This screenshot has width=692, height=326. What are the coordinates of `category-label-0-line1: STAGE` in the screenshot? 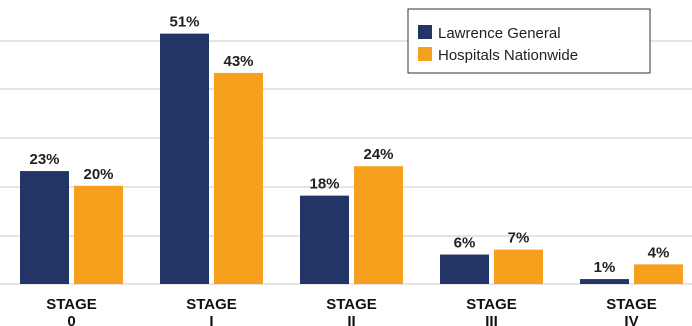 It's located at (71, 304).